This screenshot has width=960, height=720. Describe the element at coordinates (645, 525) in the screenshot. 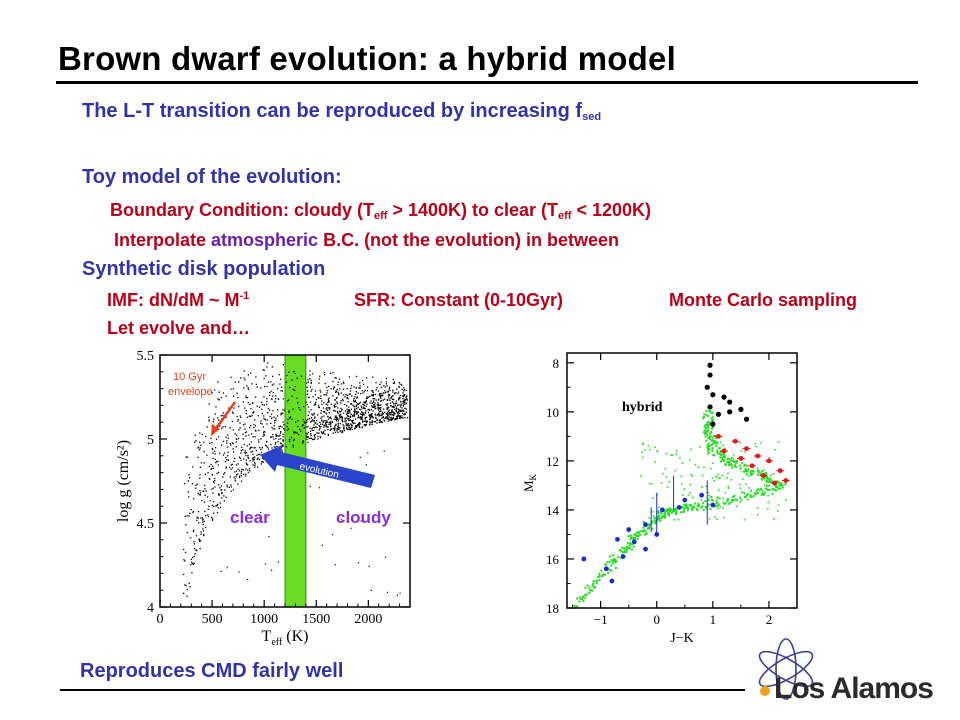

I see `blue-point` at that location.